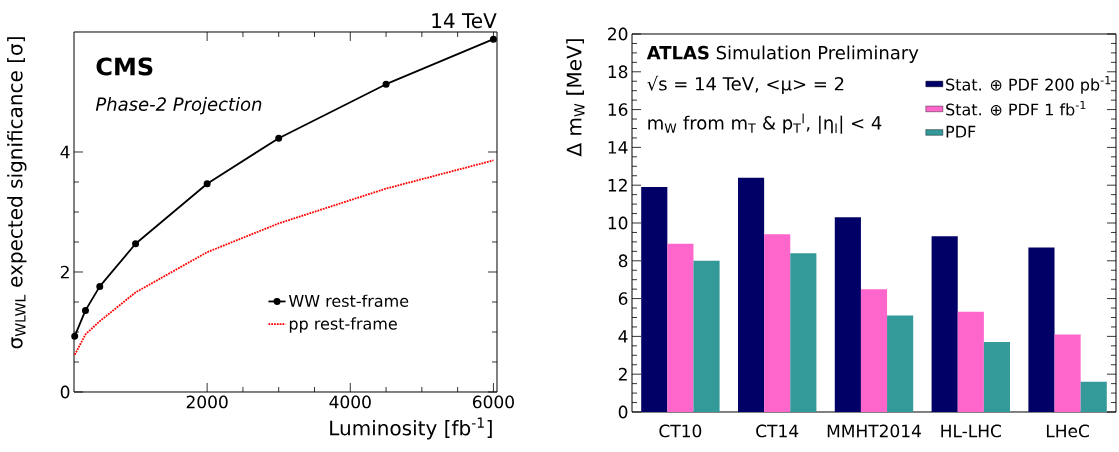 The image size is (1119, 452). I want to click on legend-label: Stat. ⊕ PDF 1 fb$^{-1}$, so click(1016, 108).